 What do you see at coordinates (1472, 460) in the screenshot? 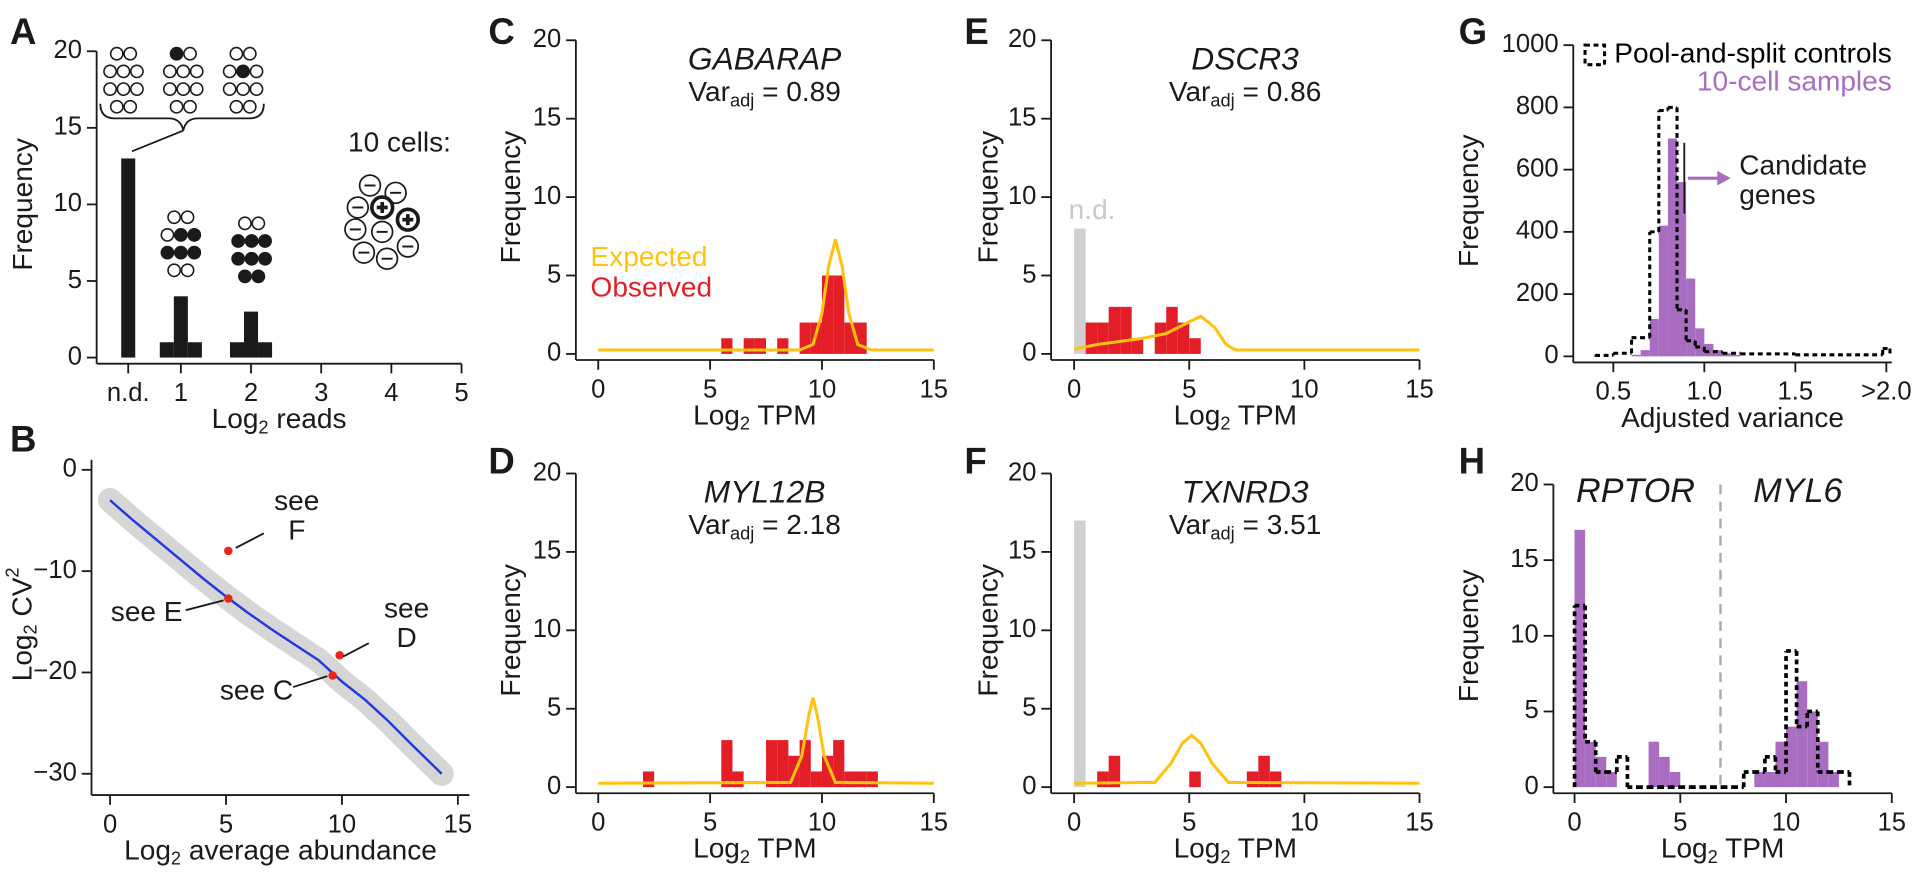
I see `panel-letter: H` at bounding box center [1472, 460].